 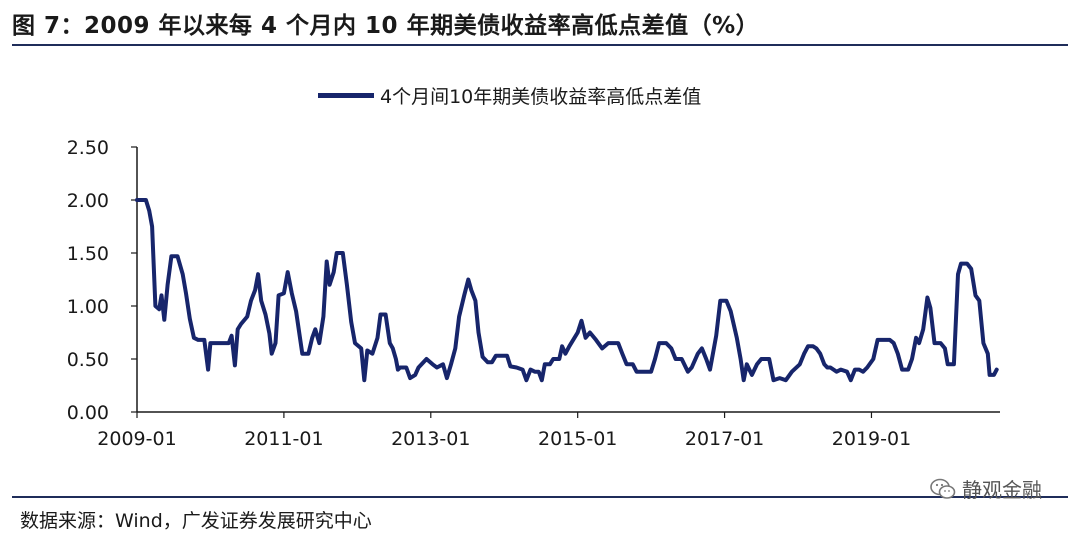 What do you see at coordinates (283, 439) in the screenshot?
I see `x-tick-label: 2011-01` at bounding box center [283, 439].